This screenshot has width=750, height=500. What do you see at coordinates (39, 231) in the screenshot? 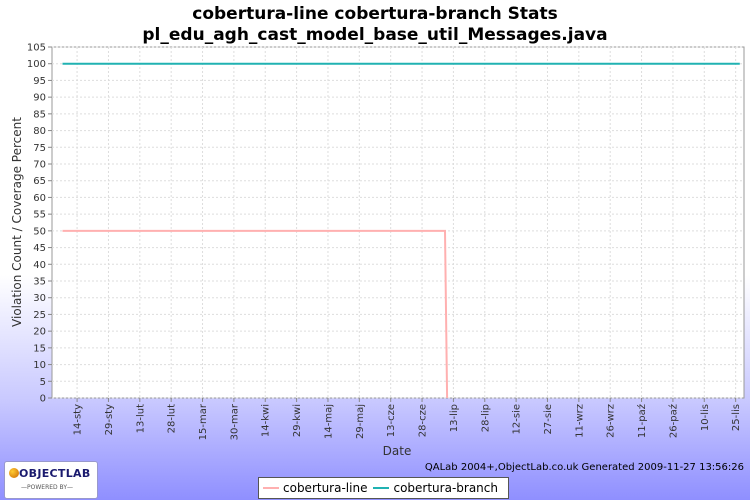
I see `y-tick-label: 50` at bounding box center [39, 231].